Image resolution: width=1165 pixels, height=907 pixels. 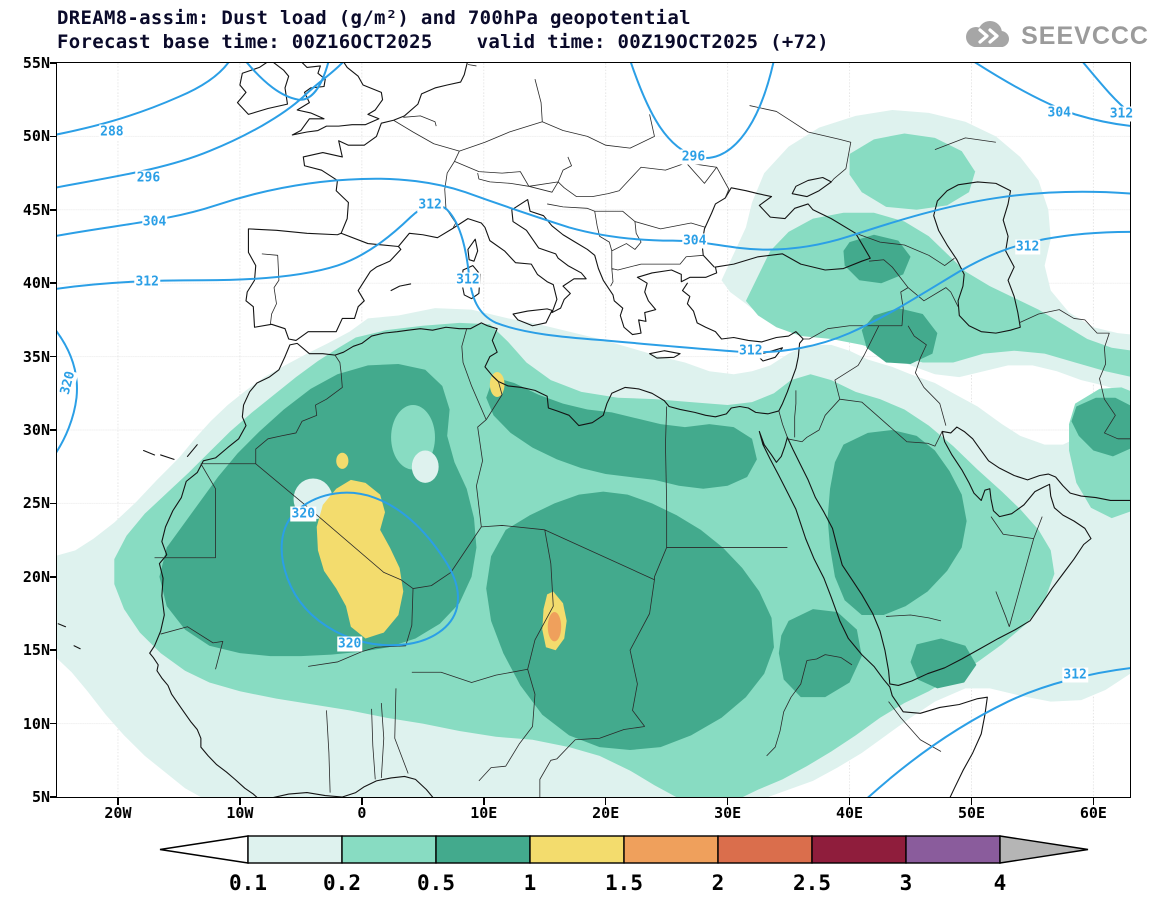 I want to click on lat-tick-label-40N: 40N, so click(x=36, y=283).